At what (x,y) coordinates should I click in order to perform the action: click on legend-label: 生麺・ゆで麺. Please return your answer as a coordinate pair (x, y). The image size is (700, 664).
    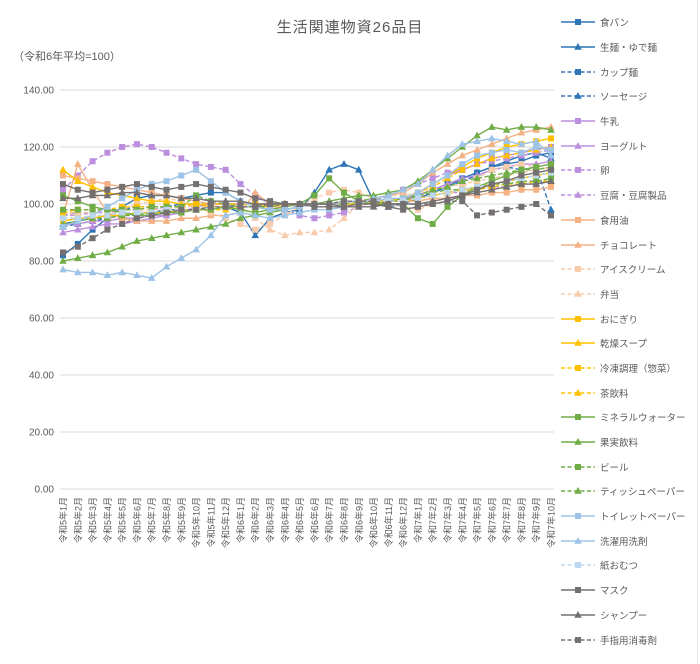
    Looking at the image, I should click on (629, 49).